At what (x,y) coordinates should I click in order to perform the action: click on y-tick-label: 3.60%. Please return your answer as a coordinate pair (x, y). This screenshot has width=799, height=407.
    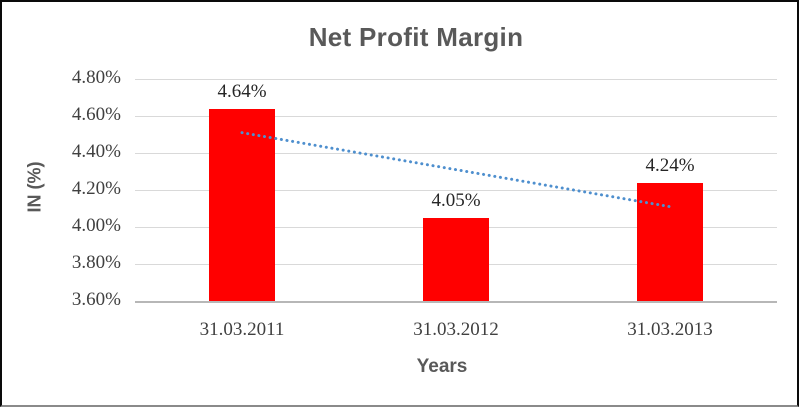
    Looking at the image, I should click on (96, 299).